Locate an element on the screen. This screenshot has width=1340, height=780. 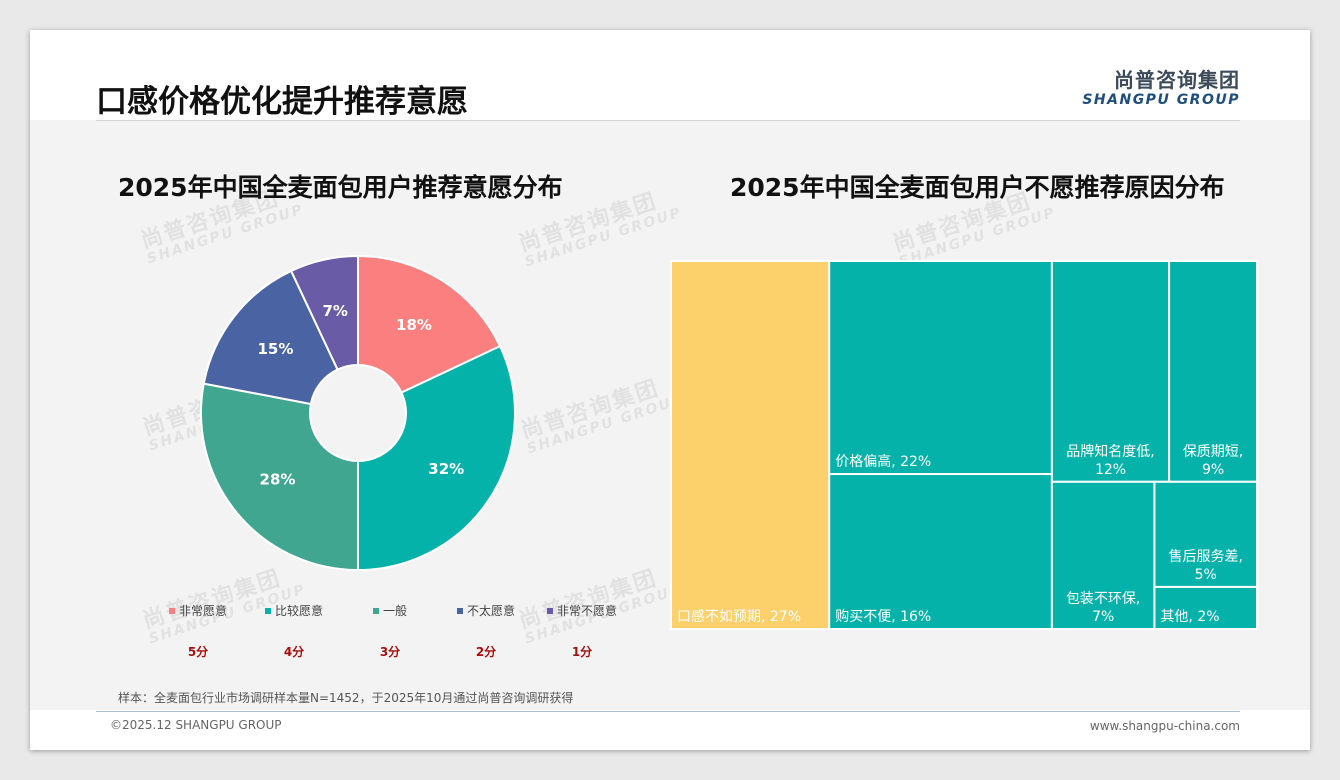
treemap-label: 品牌知名度低, 12% is located at coordinates (1110, 460).